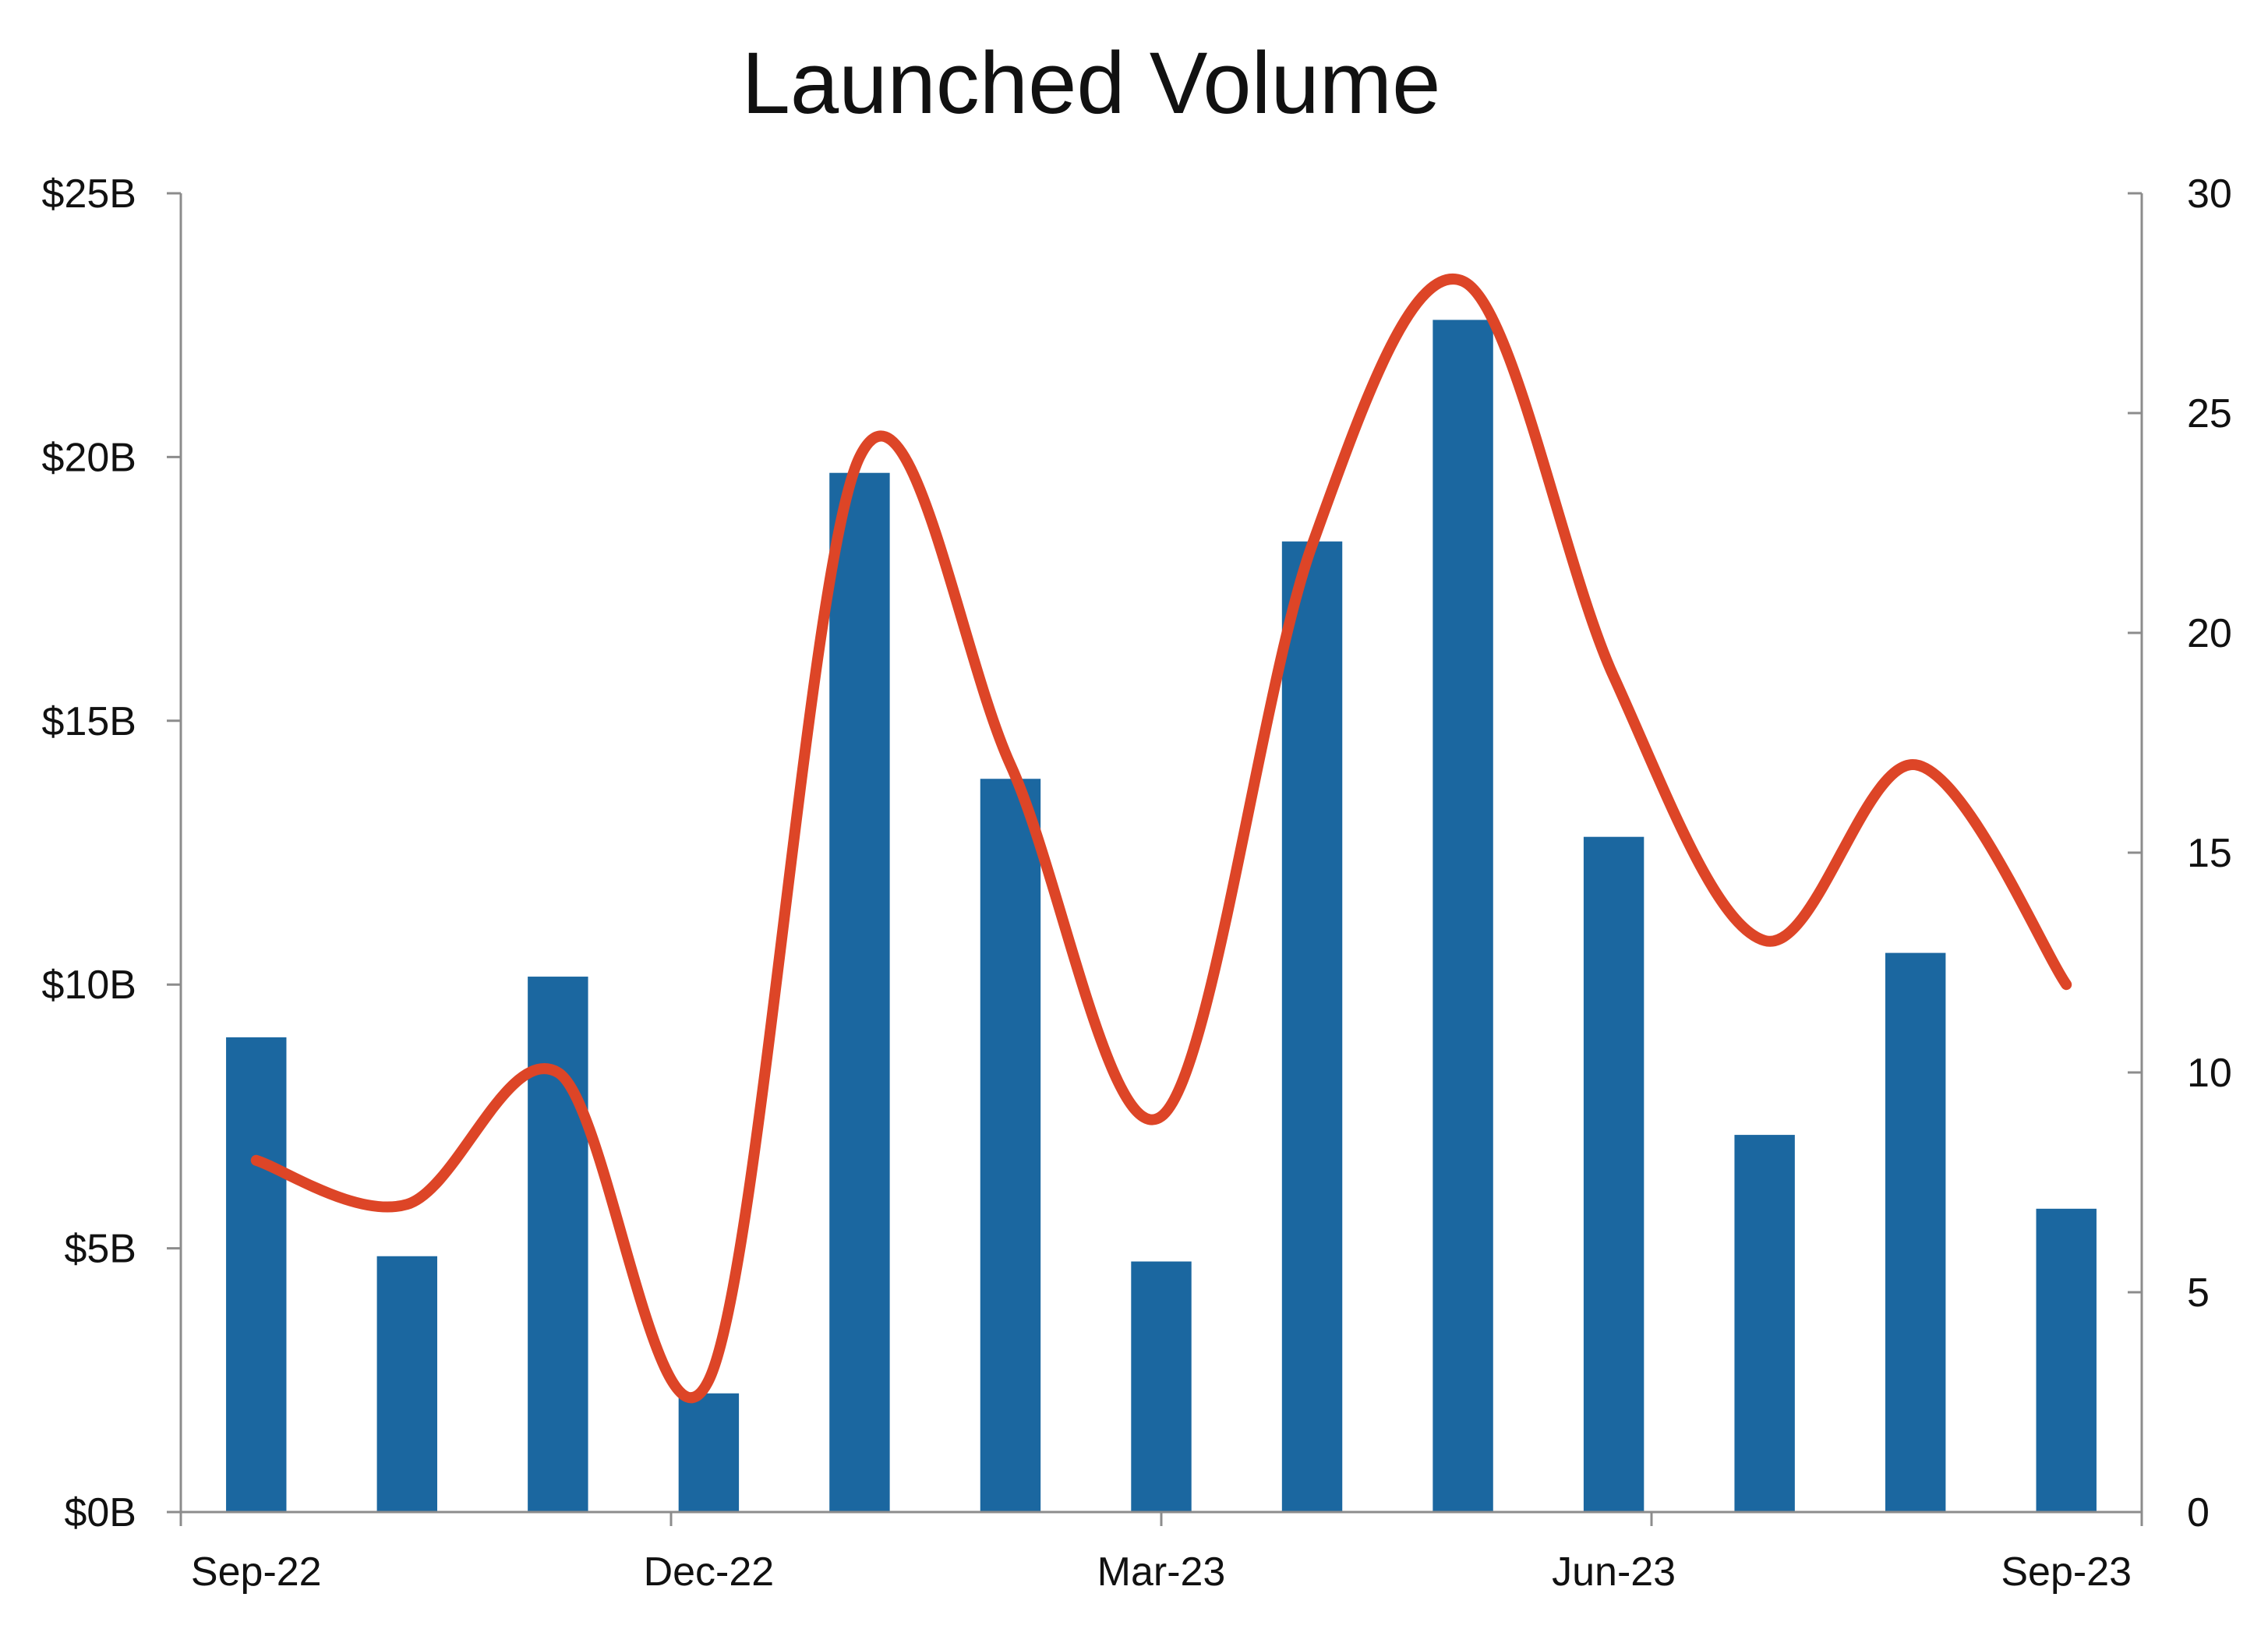 The width and height of the screenshot is (2268, 1650). What do you see at coordinates (2209, 413) in the screenshot?
I see `right-y-tick-label: 25` at bounding box center [2209, 413].